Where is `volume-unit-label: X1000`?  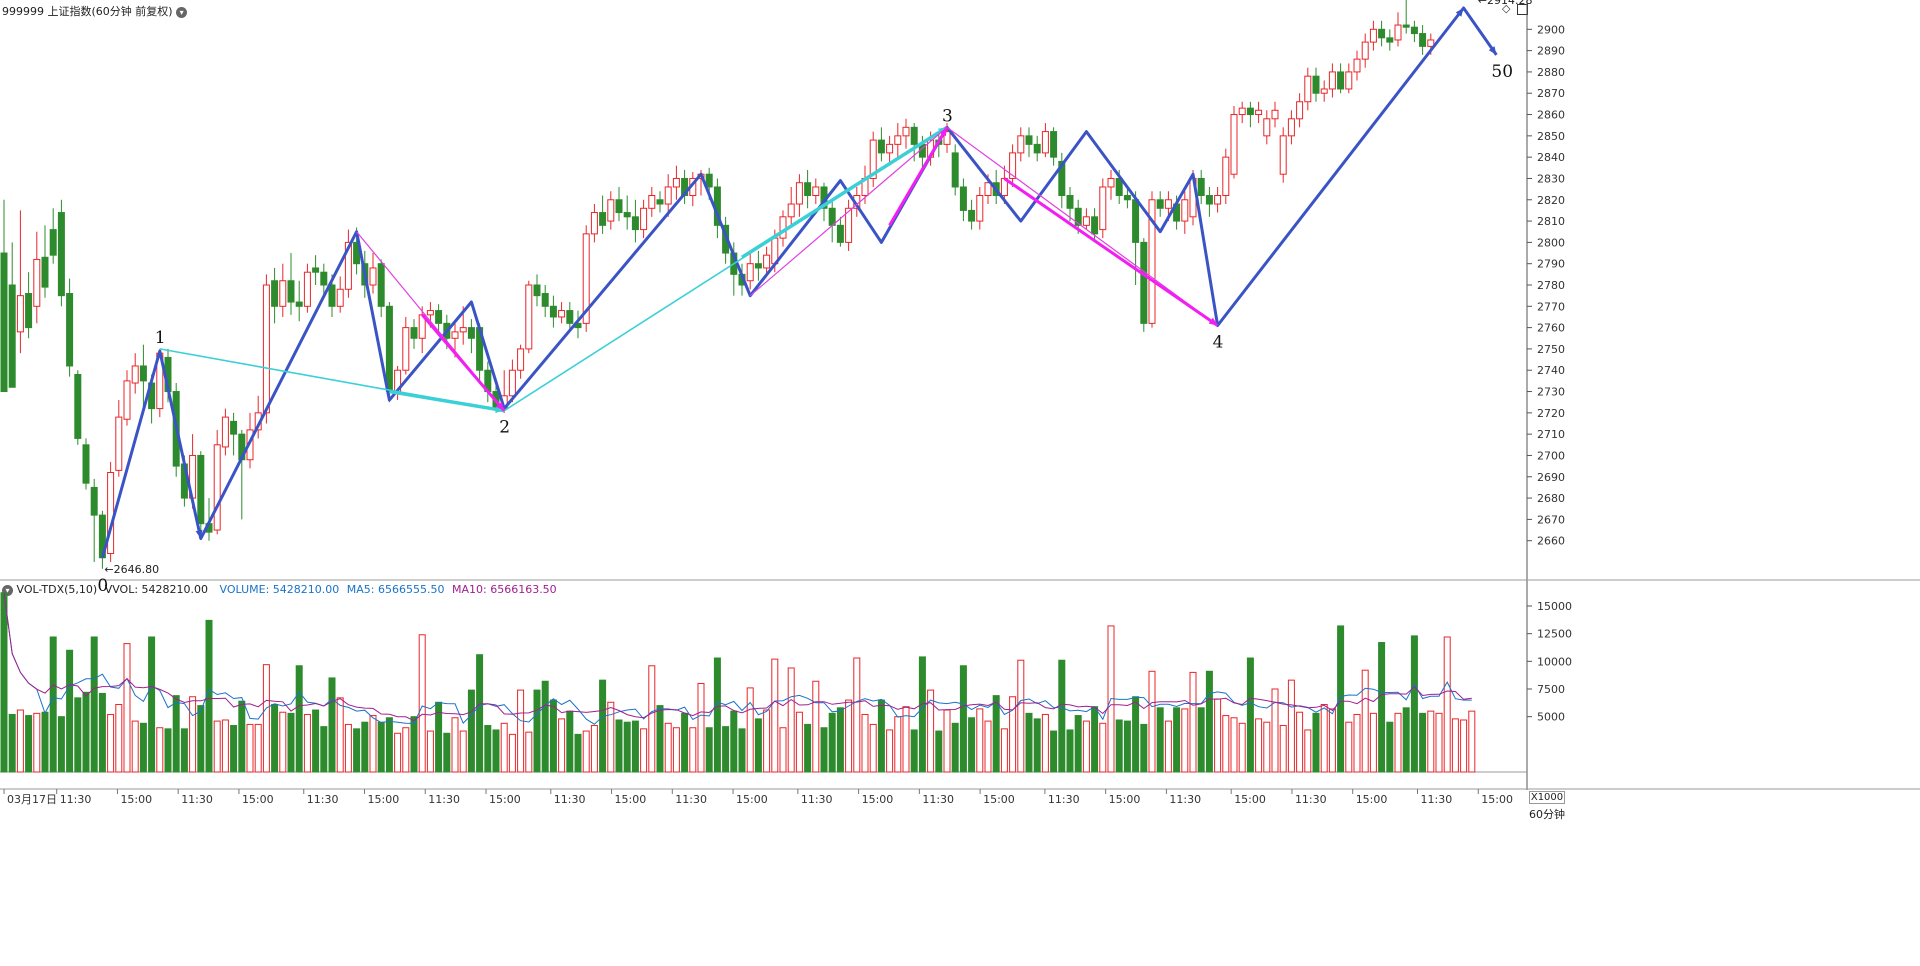 volume-unit-label: X1000 is located at coordinates (1547, 797).